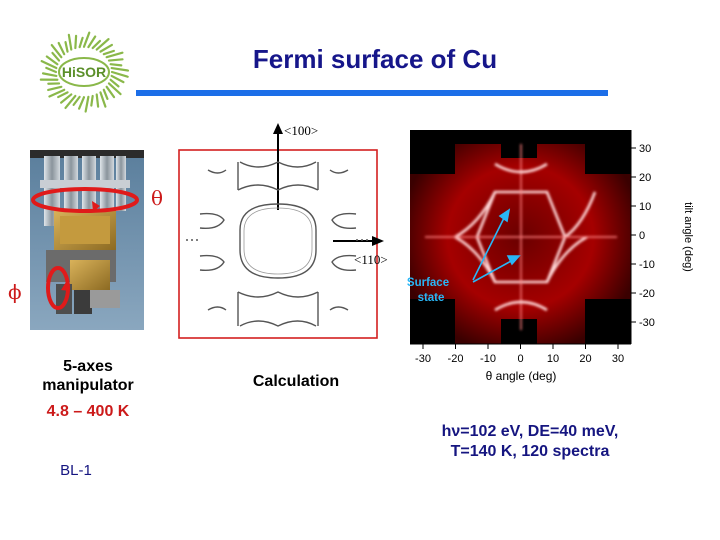  Describe the element at coordinates (642, 236) in the screenshot. I see `y-tick-label: 0` at that location.